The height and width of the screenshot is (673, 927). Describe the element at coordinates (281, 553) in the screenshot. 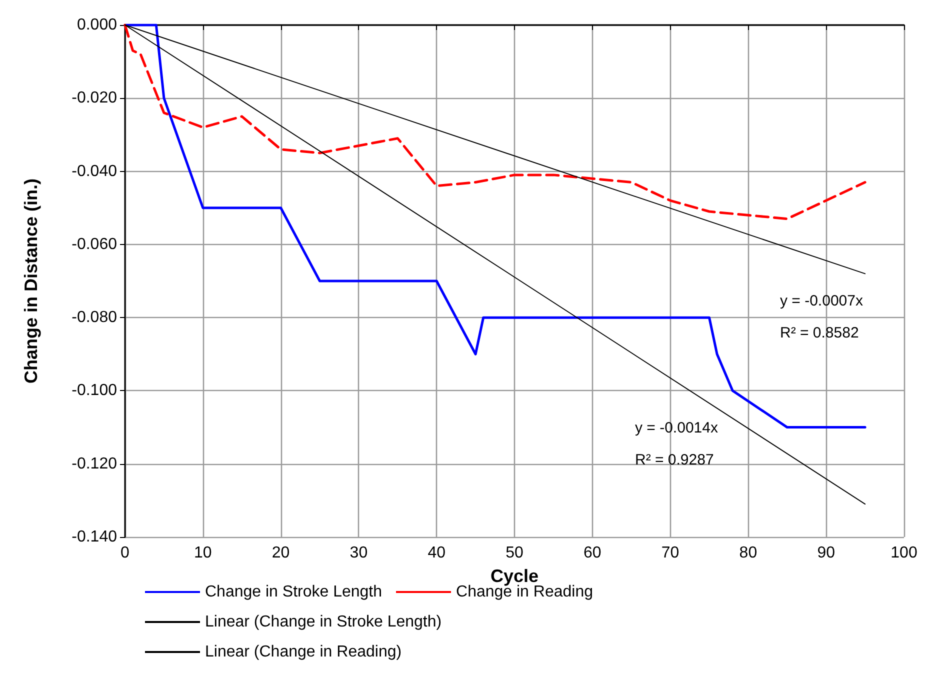

I see `x-tick-label: 20` at that location.